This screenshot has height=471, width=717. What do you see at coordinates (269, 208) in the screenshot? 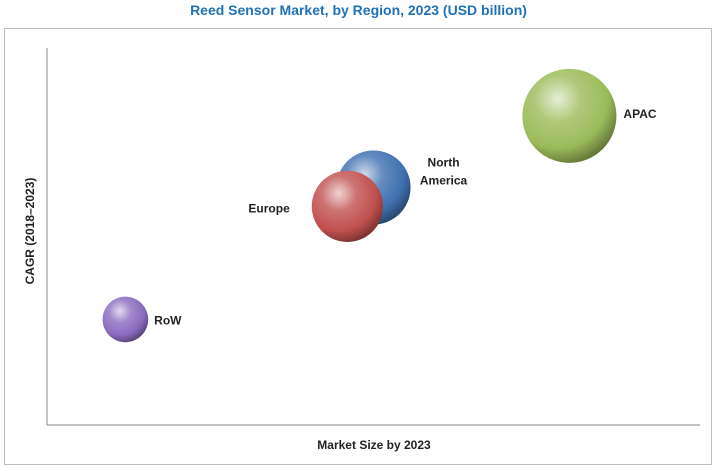
I see `label-europe: Europe` at bounding box center [269, 208].